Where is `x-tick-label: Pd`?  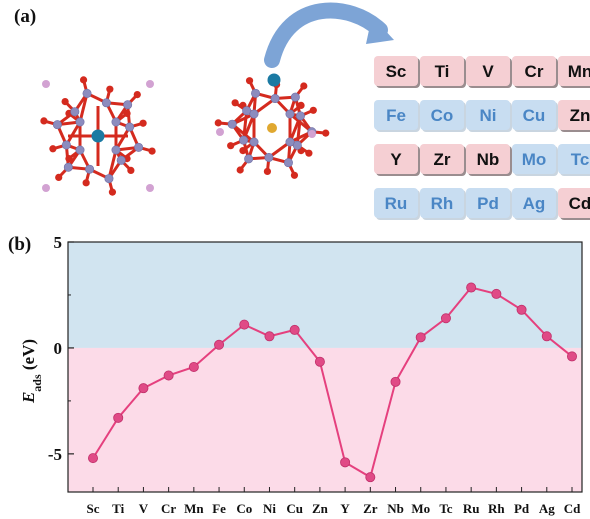 x-tick-label: Pd is located at coordinates (522, 508).